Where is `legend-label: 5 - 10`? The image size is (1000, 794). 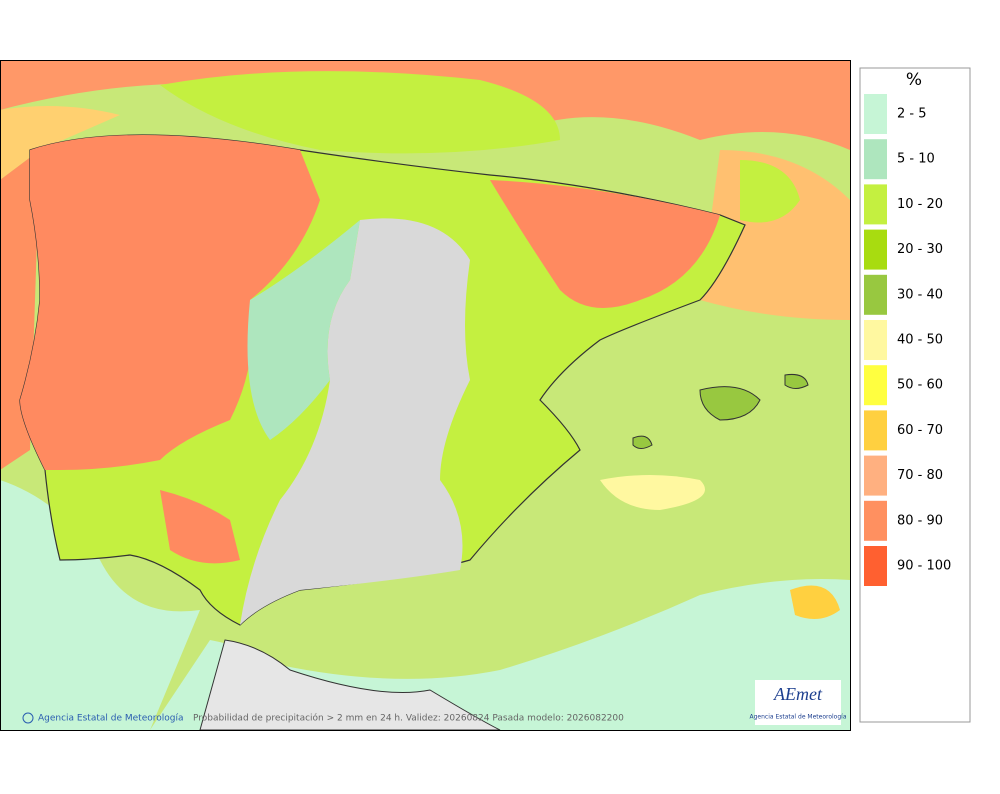
legend-label: 5 - 10 is located at coordinates (916, 159).